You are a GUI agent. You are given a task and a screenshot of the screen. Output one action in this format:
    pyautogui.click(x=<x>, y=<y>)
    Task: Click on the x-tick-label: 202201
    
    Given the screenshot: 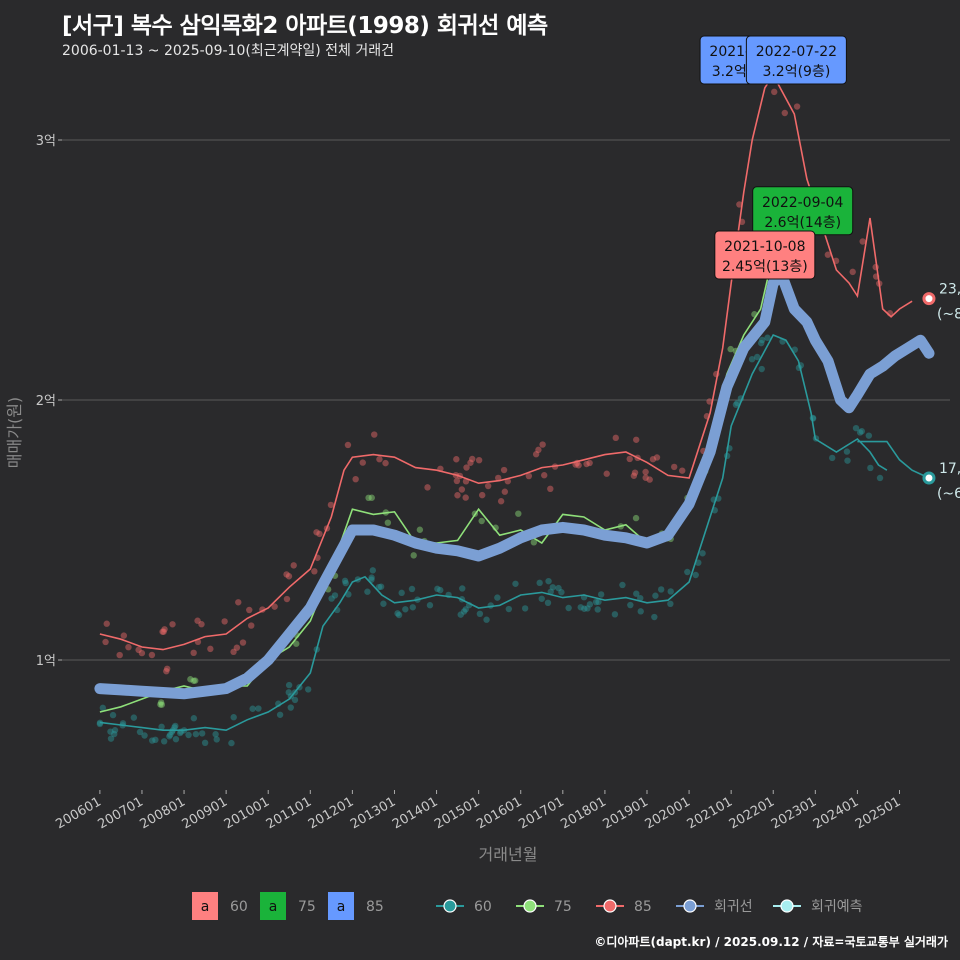 What is the action you would take?
    pyautogui.click(x=752, y=813)
    